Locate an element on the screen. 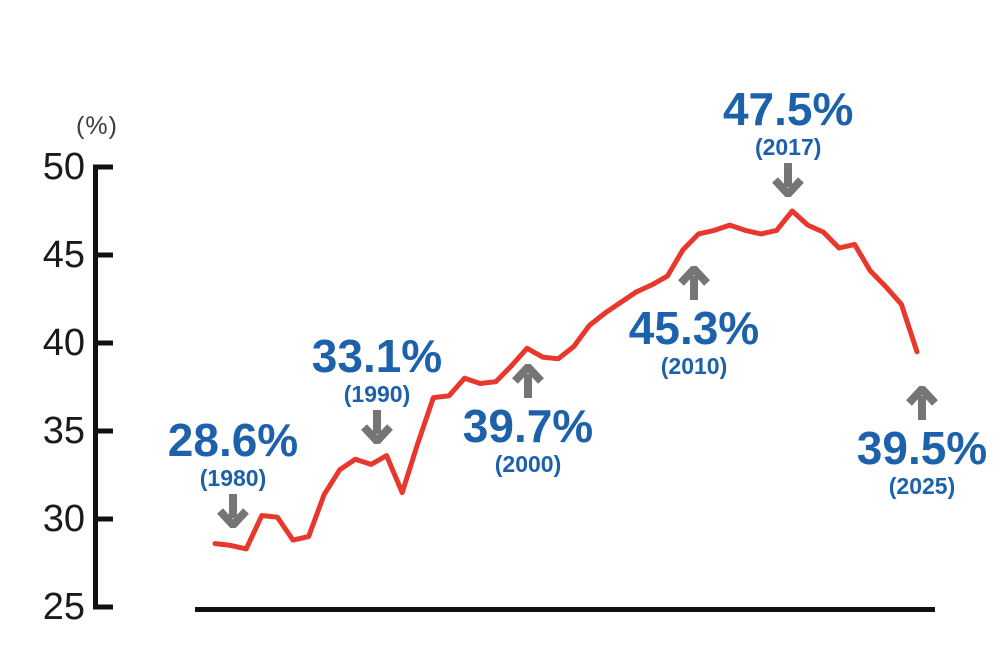  annotation-2000: 39.7% (2000) is located at coordinates (528, 418).